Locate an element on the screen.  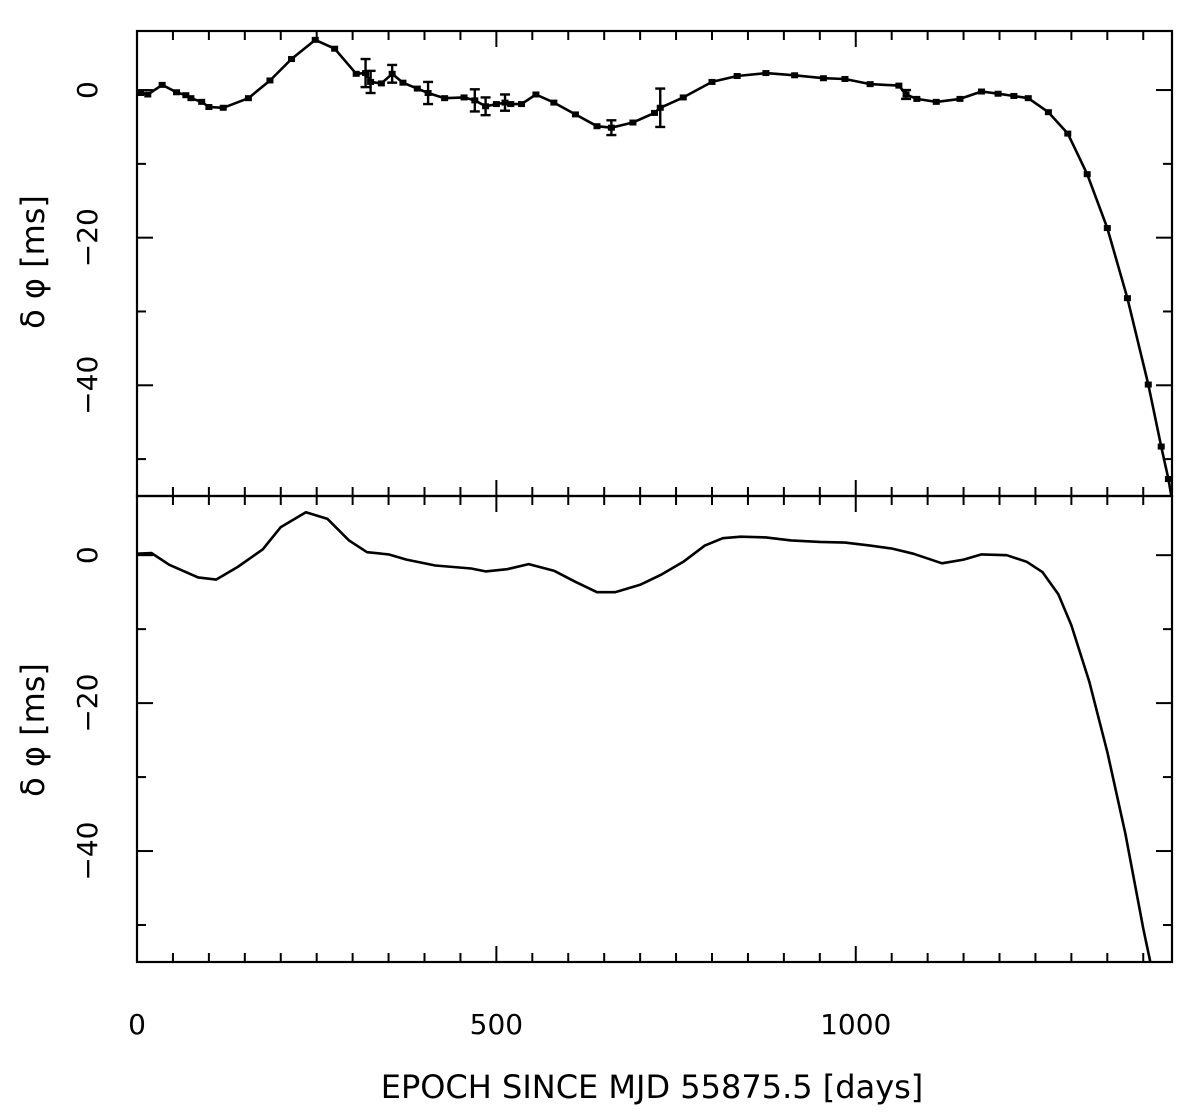
bottom-y-tick-label: −40 is located at coordinates (87, 851).